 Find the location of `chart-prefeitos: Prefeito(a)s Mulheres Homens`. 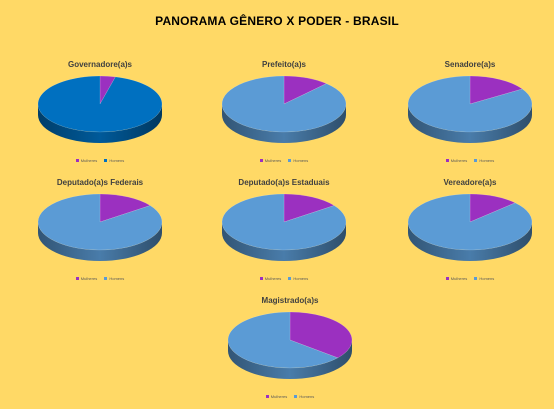

chart-prefeitos: Prefeito(a)s Mulheres Homens is located at coordinates (284, 115).